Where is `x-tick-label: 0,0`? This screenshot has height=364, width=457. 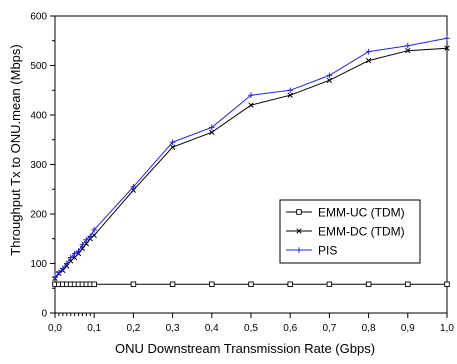
x-tick-label: 0,0 is located at coordinates (55, 328).